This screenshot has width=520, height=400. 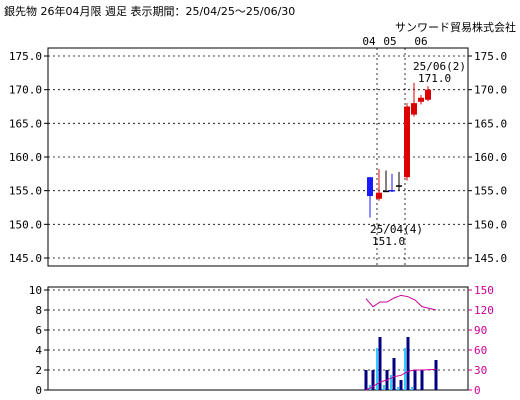 What do you see at coordinates (38, 390) in the screenshot?
I see `volume-tick-label-left: 0` at bounding box center [38, 390].